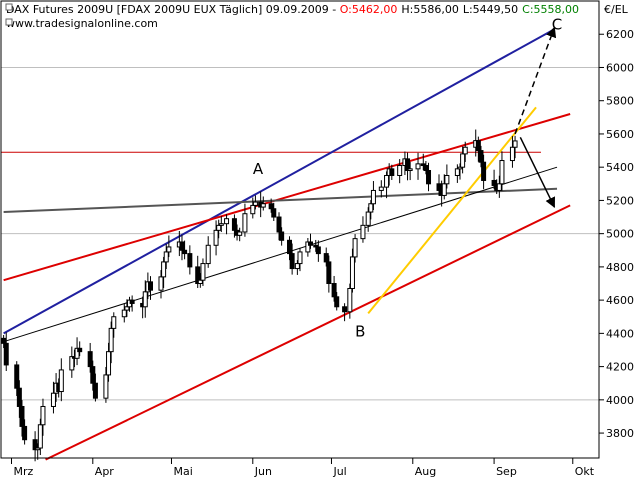 The height and width of the screenshot is (480, 640). I want to click on x-tick-label: Aug, so click(425, 471).